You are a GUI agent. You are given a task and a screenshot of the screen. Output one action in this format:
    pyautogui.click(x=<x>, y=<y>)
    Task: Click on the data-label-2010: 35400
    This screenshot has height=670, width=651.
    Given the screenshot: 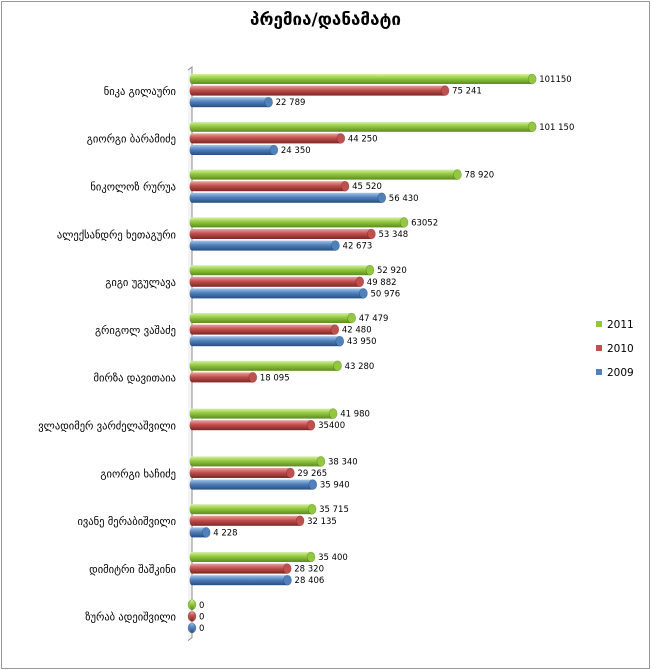 What is the action you would take?
    pyautogui.click(x=331, y=426)
    